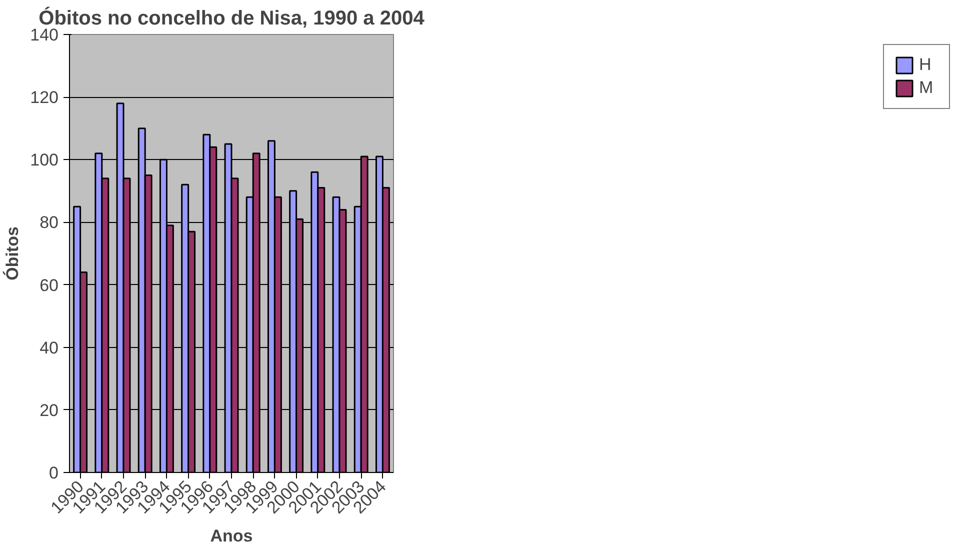 The image size is (968, 555). I want to click on y-tick-label: 40, so click(49, 348).